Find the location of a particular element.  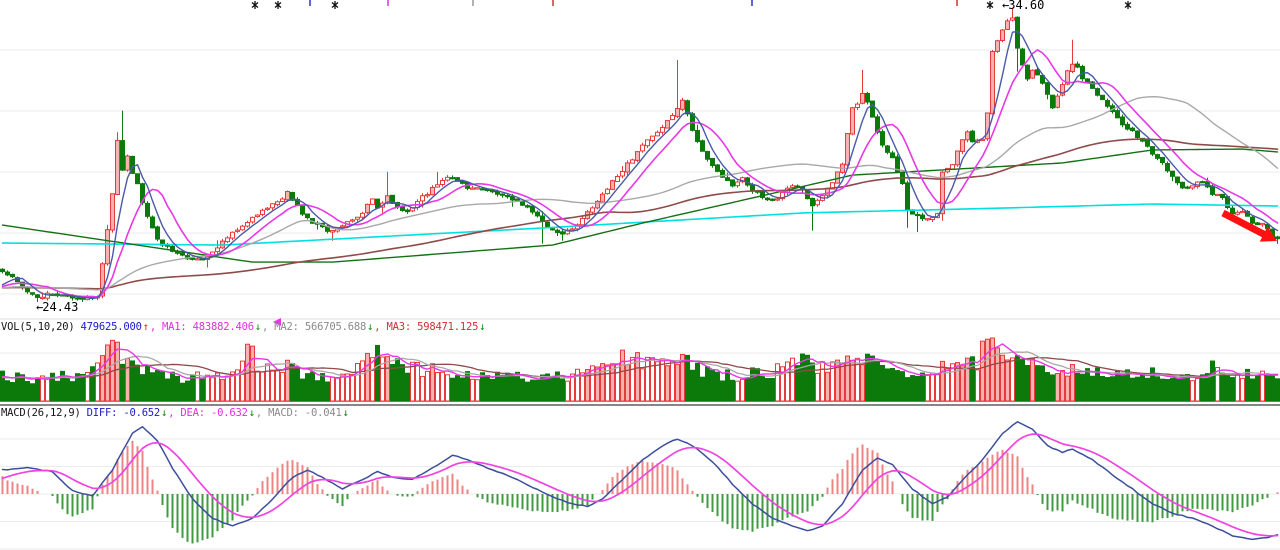

macd-dea-label: , DEA: is located at coordinates (186, 413).